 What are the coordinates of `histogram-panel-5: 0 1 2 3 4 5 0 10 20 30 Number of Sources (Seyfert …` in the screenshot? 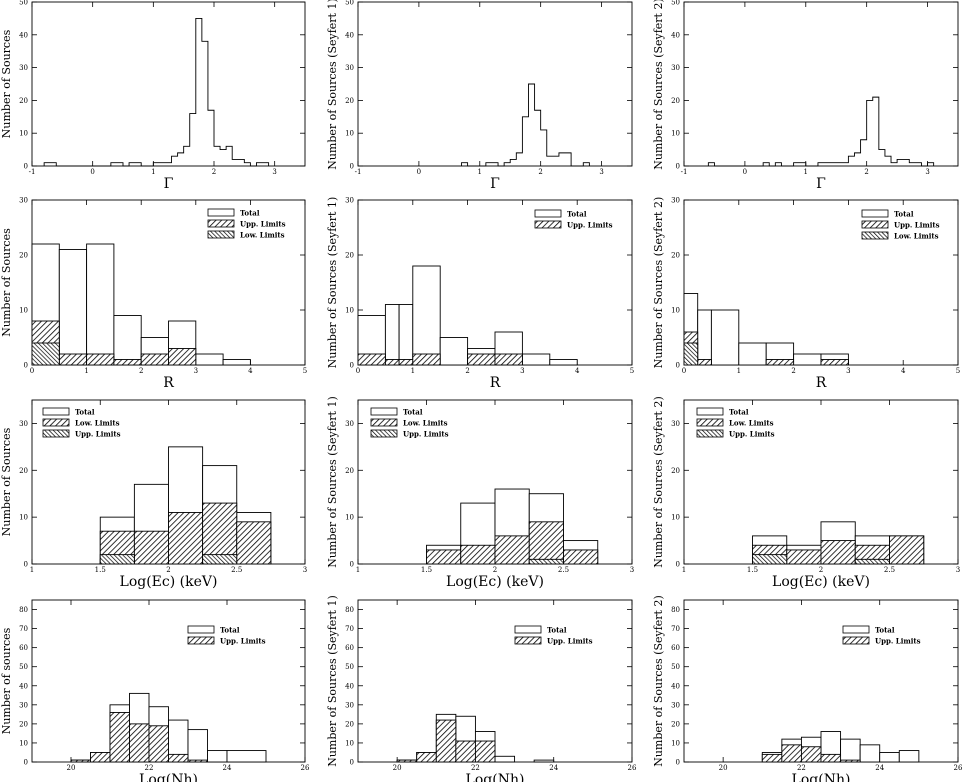 It's located at (480, 294).